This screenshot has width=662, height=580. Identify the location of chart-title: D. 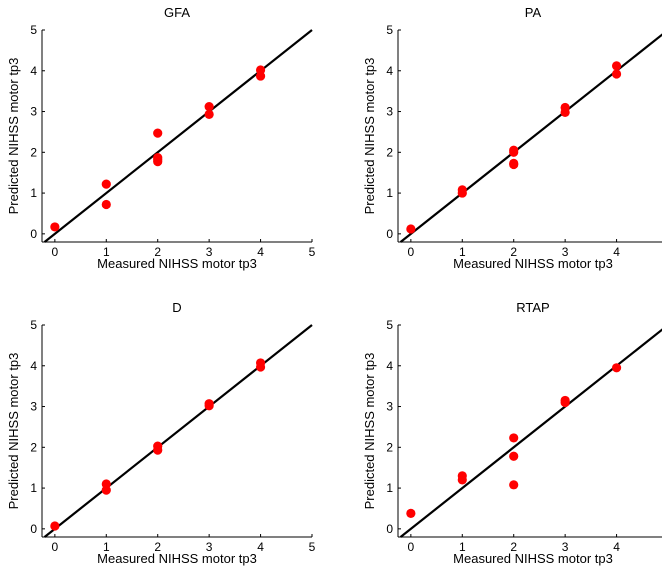
(176, 307).